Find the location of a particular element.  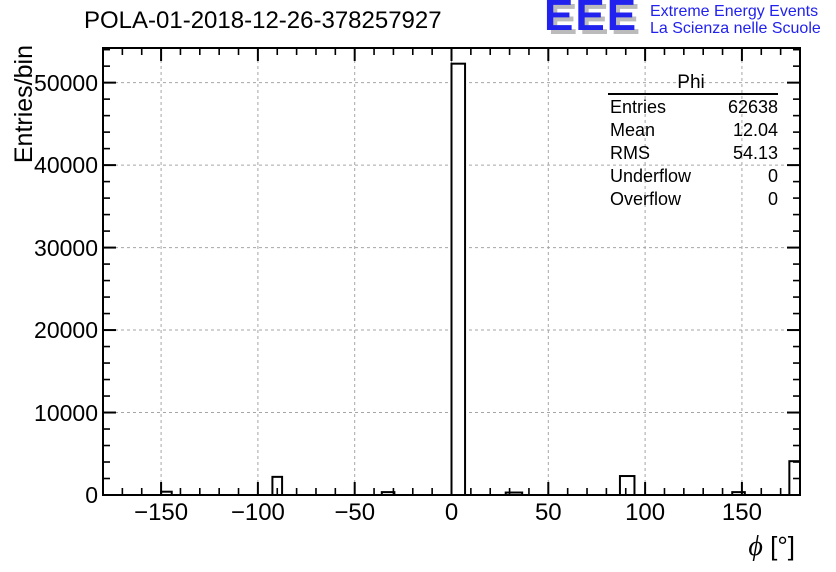

stats-label: Overflow is located at coordinates (646, 199).